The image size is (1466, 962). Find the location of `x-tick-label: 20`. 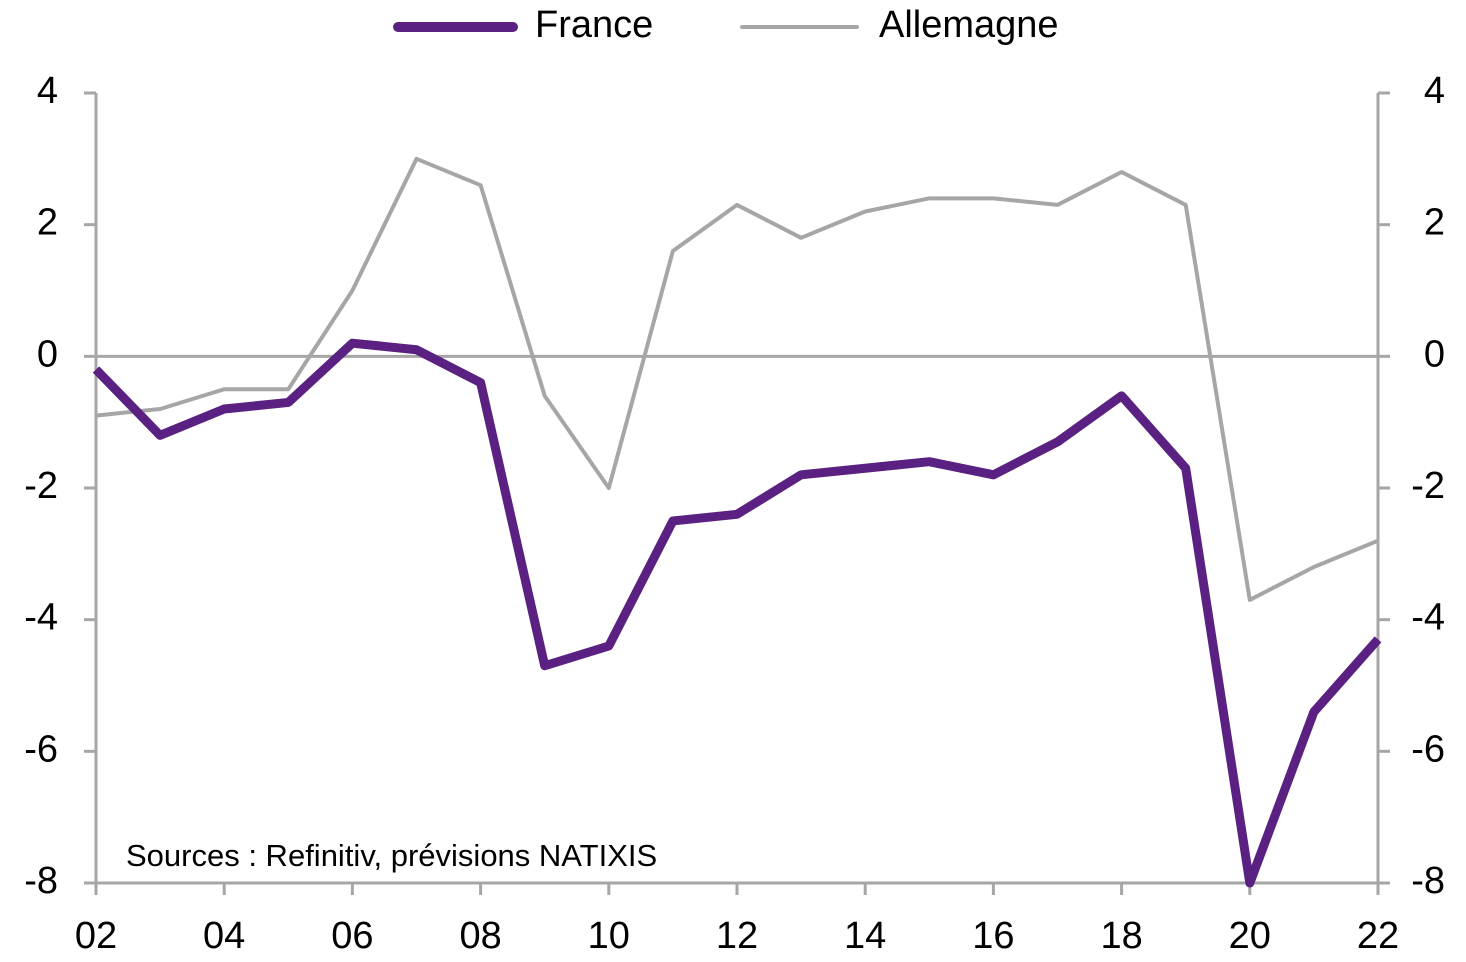

x-tick-label: 20 is located at coordinates (1250, 936).